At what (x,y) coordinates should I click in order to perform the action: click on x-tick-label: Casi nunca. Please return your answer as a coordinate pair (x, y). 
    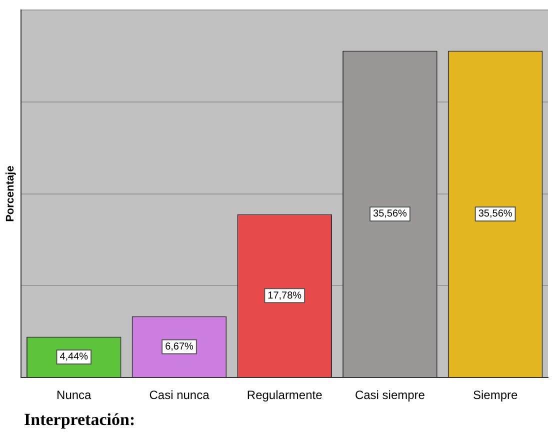
    Looking at the image, I should click on (179, 395).